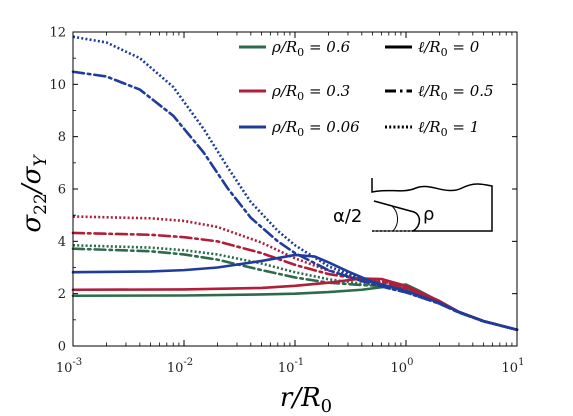 The width and height of the screenshot is (573, 416). What do you see at coordinates (62, 190) in the screenshot?
I see `y-tick-label: 6` at bounding box center [62, 190].